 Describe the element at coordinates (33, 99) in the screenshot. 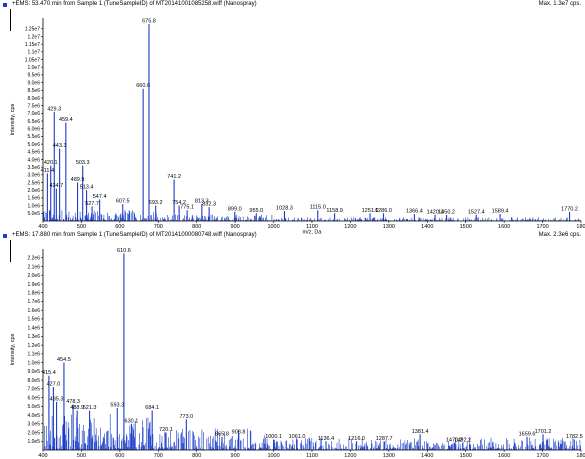

I see `y-tick-label: 8.0e6` at that location.